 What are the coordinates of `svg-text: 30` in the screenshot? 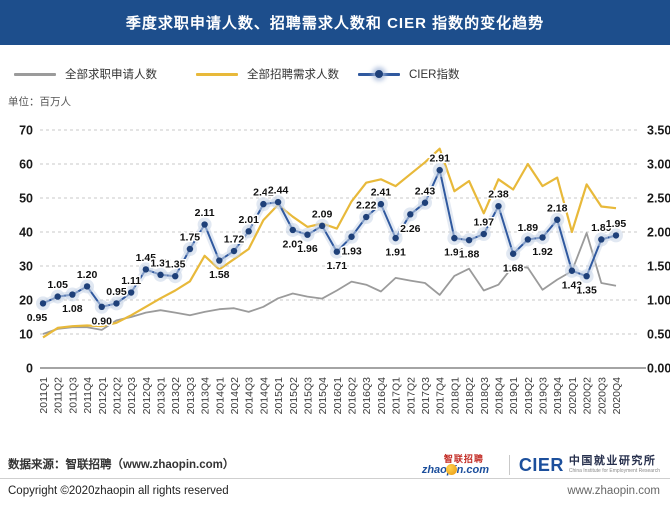 It's located at (26, 267).